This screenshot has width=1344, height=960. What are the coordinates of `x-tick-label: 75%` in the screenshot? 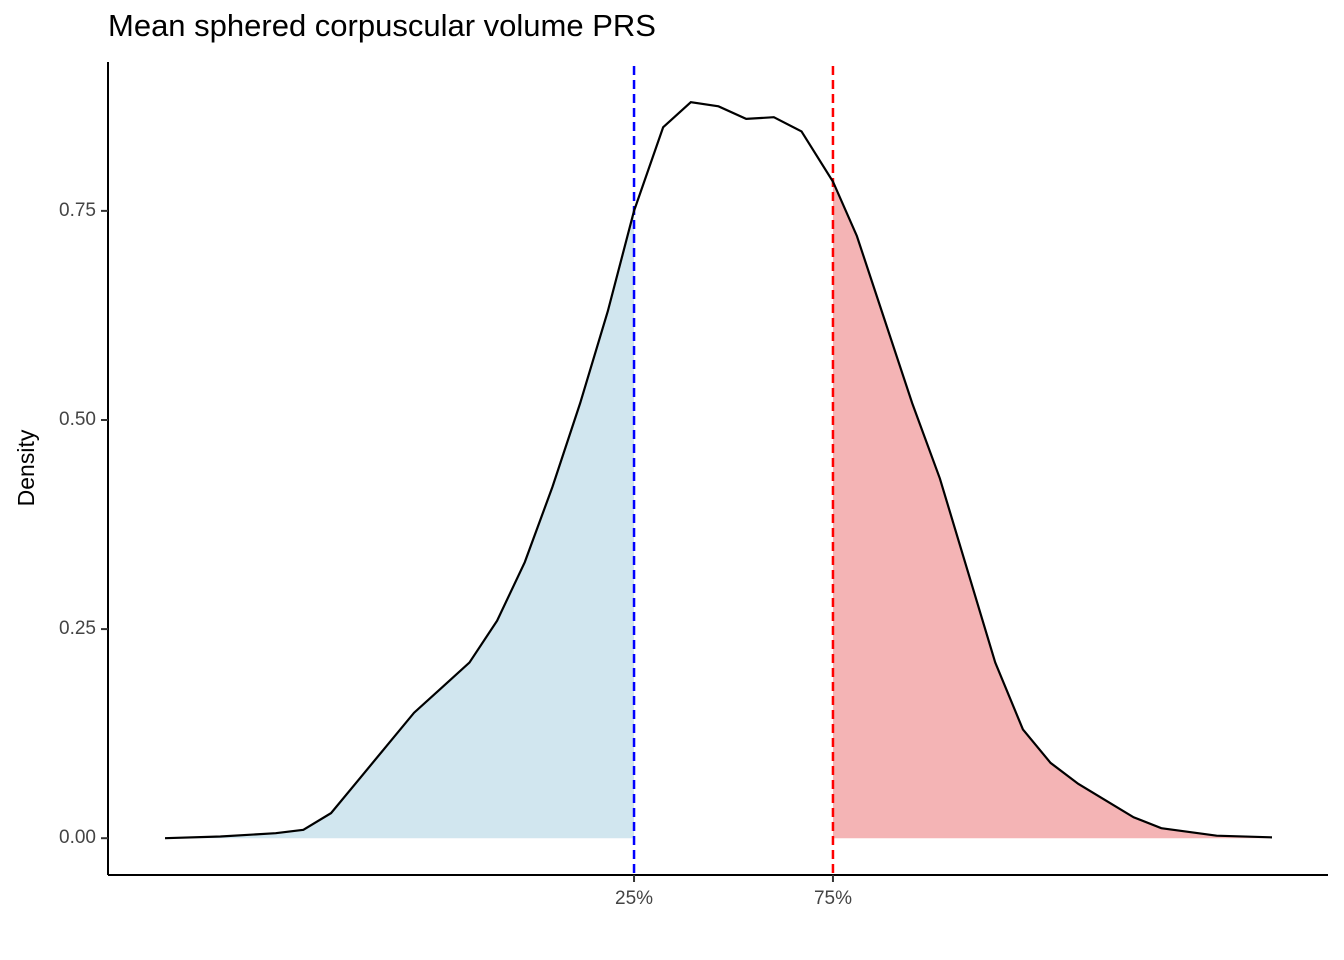 It's located at (833, 898).